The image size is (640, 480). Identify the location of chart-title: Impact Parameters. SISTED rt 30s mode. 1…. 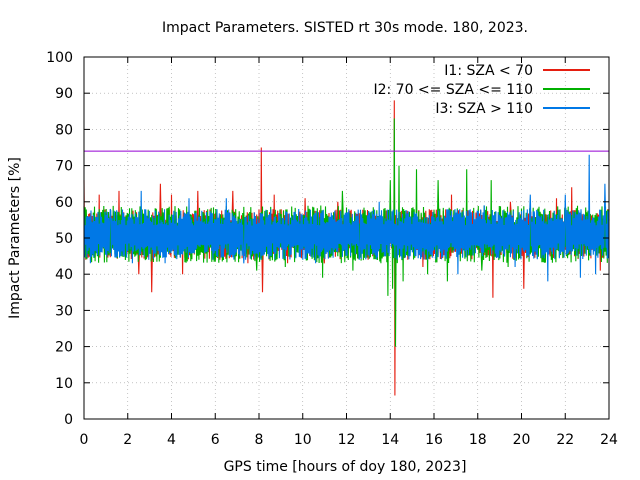
(345, 28).